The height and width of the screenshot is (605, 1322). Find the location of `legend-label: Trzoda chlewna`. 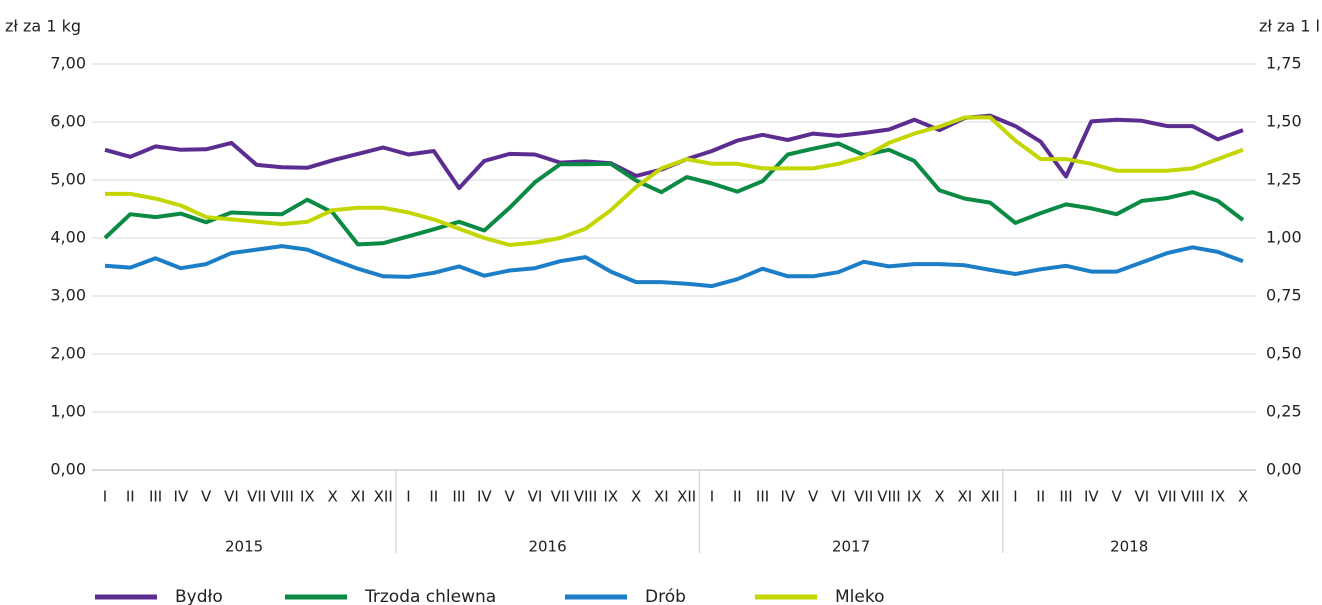

legend-label: Trzoda chlewna is located at coordinates (430, 596).